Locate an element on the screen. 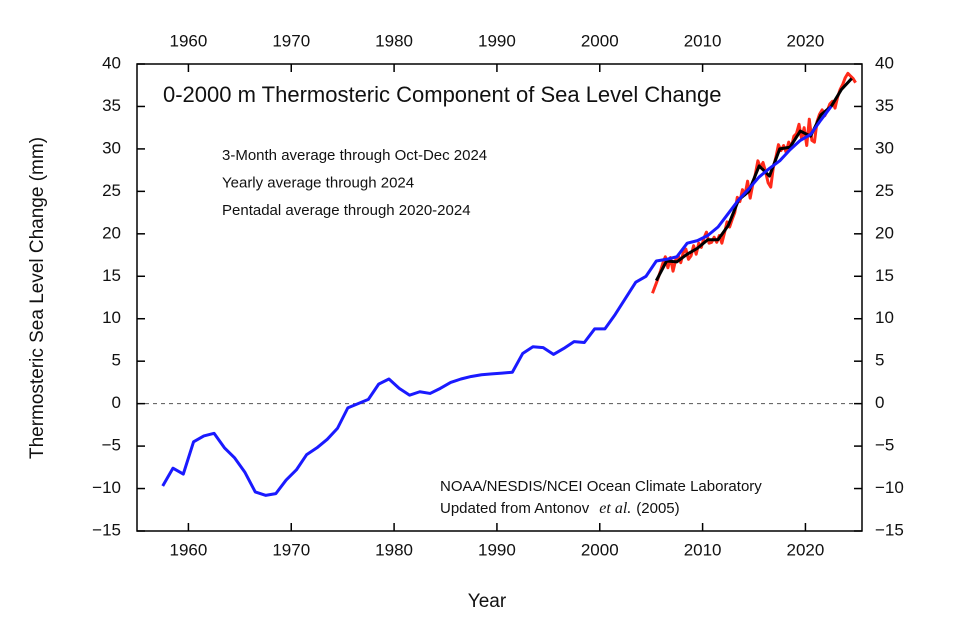  source-text: (2005) is located at coordinates (657, 508).